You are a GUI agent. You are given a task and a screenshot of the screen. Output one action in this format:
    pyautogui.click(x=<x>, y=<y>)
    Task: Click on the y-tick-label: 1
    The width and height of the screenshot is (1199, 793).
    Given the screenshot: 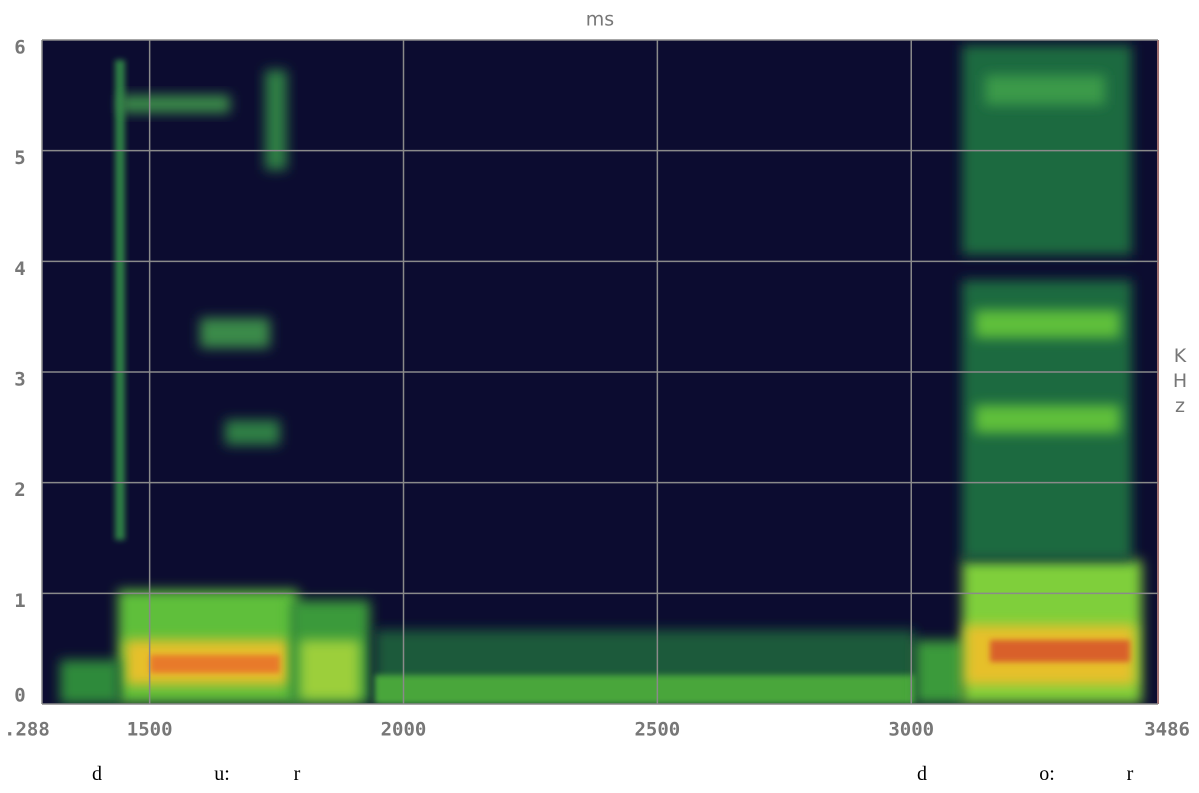 What is the action you would take?
    pyautogui.click(x=19, y=601)
    